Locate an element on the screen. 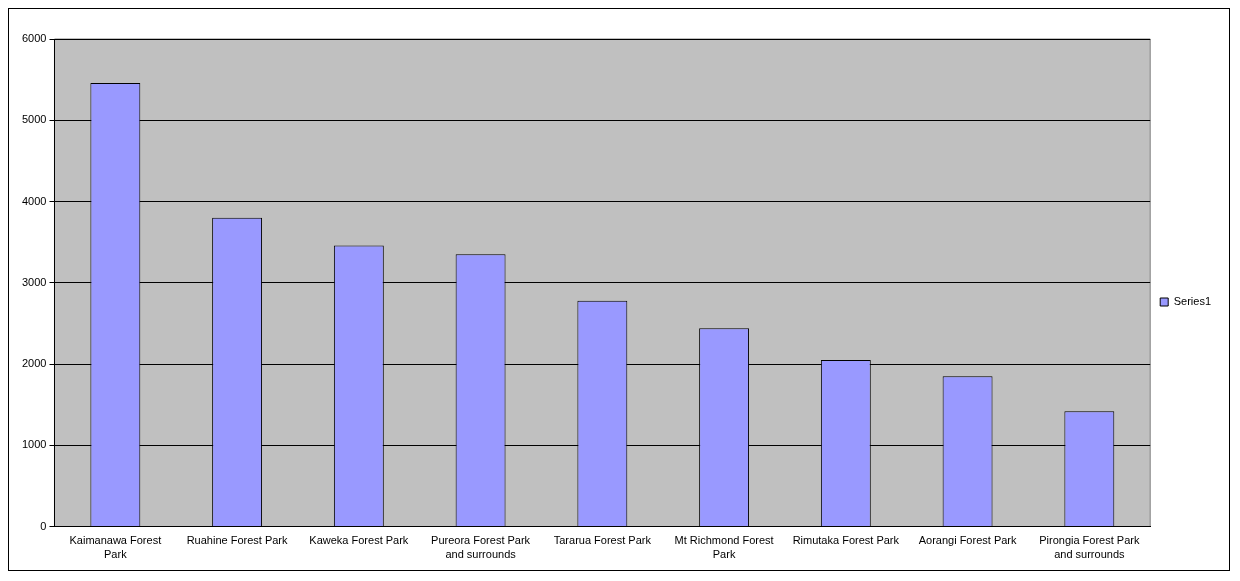 The height and width of the screenshot is (581, 1240). x-tick-label: Kaweka Forest Park is located at coordinates (359, 540).